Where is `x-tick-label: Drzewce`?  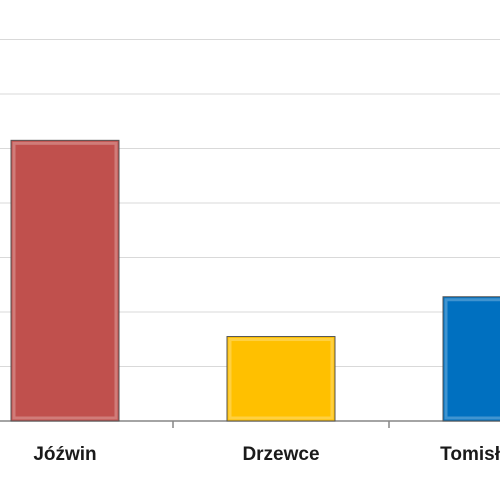
x-tick-label: Drzewce is located at coordinates (280, 454).